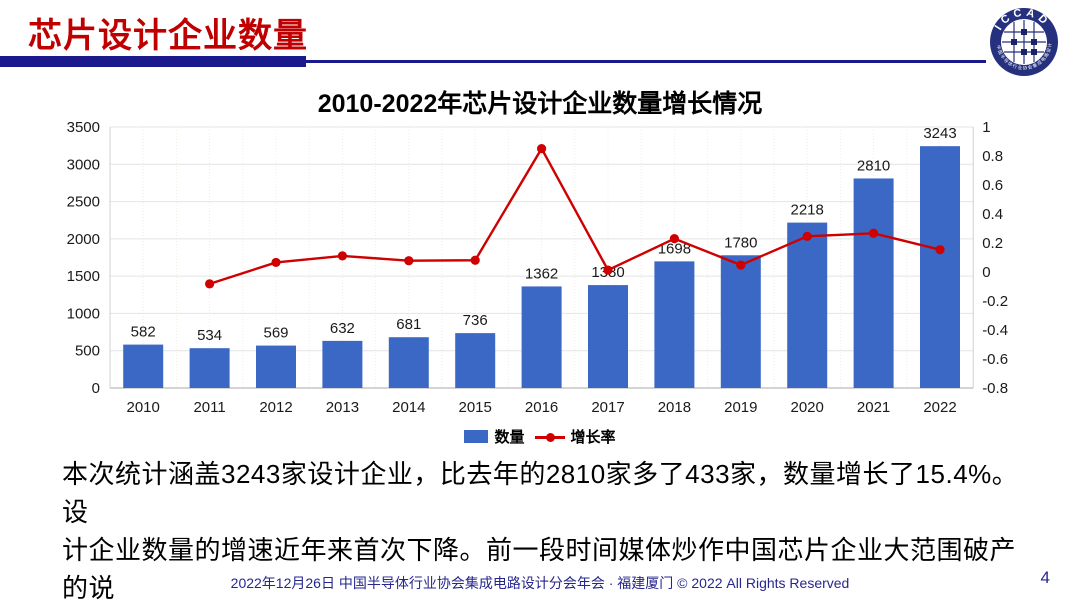  What do you see at coordinates (992, 214) in the screenshot?
I see `right-axis-tick-label: 0.4` at bounding box center [992, 214].